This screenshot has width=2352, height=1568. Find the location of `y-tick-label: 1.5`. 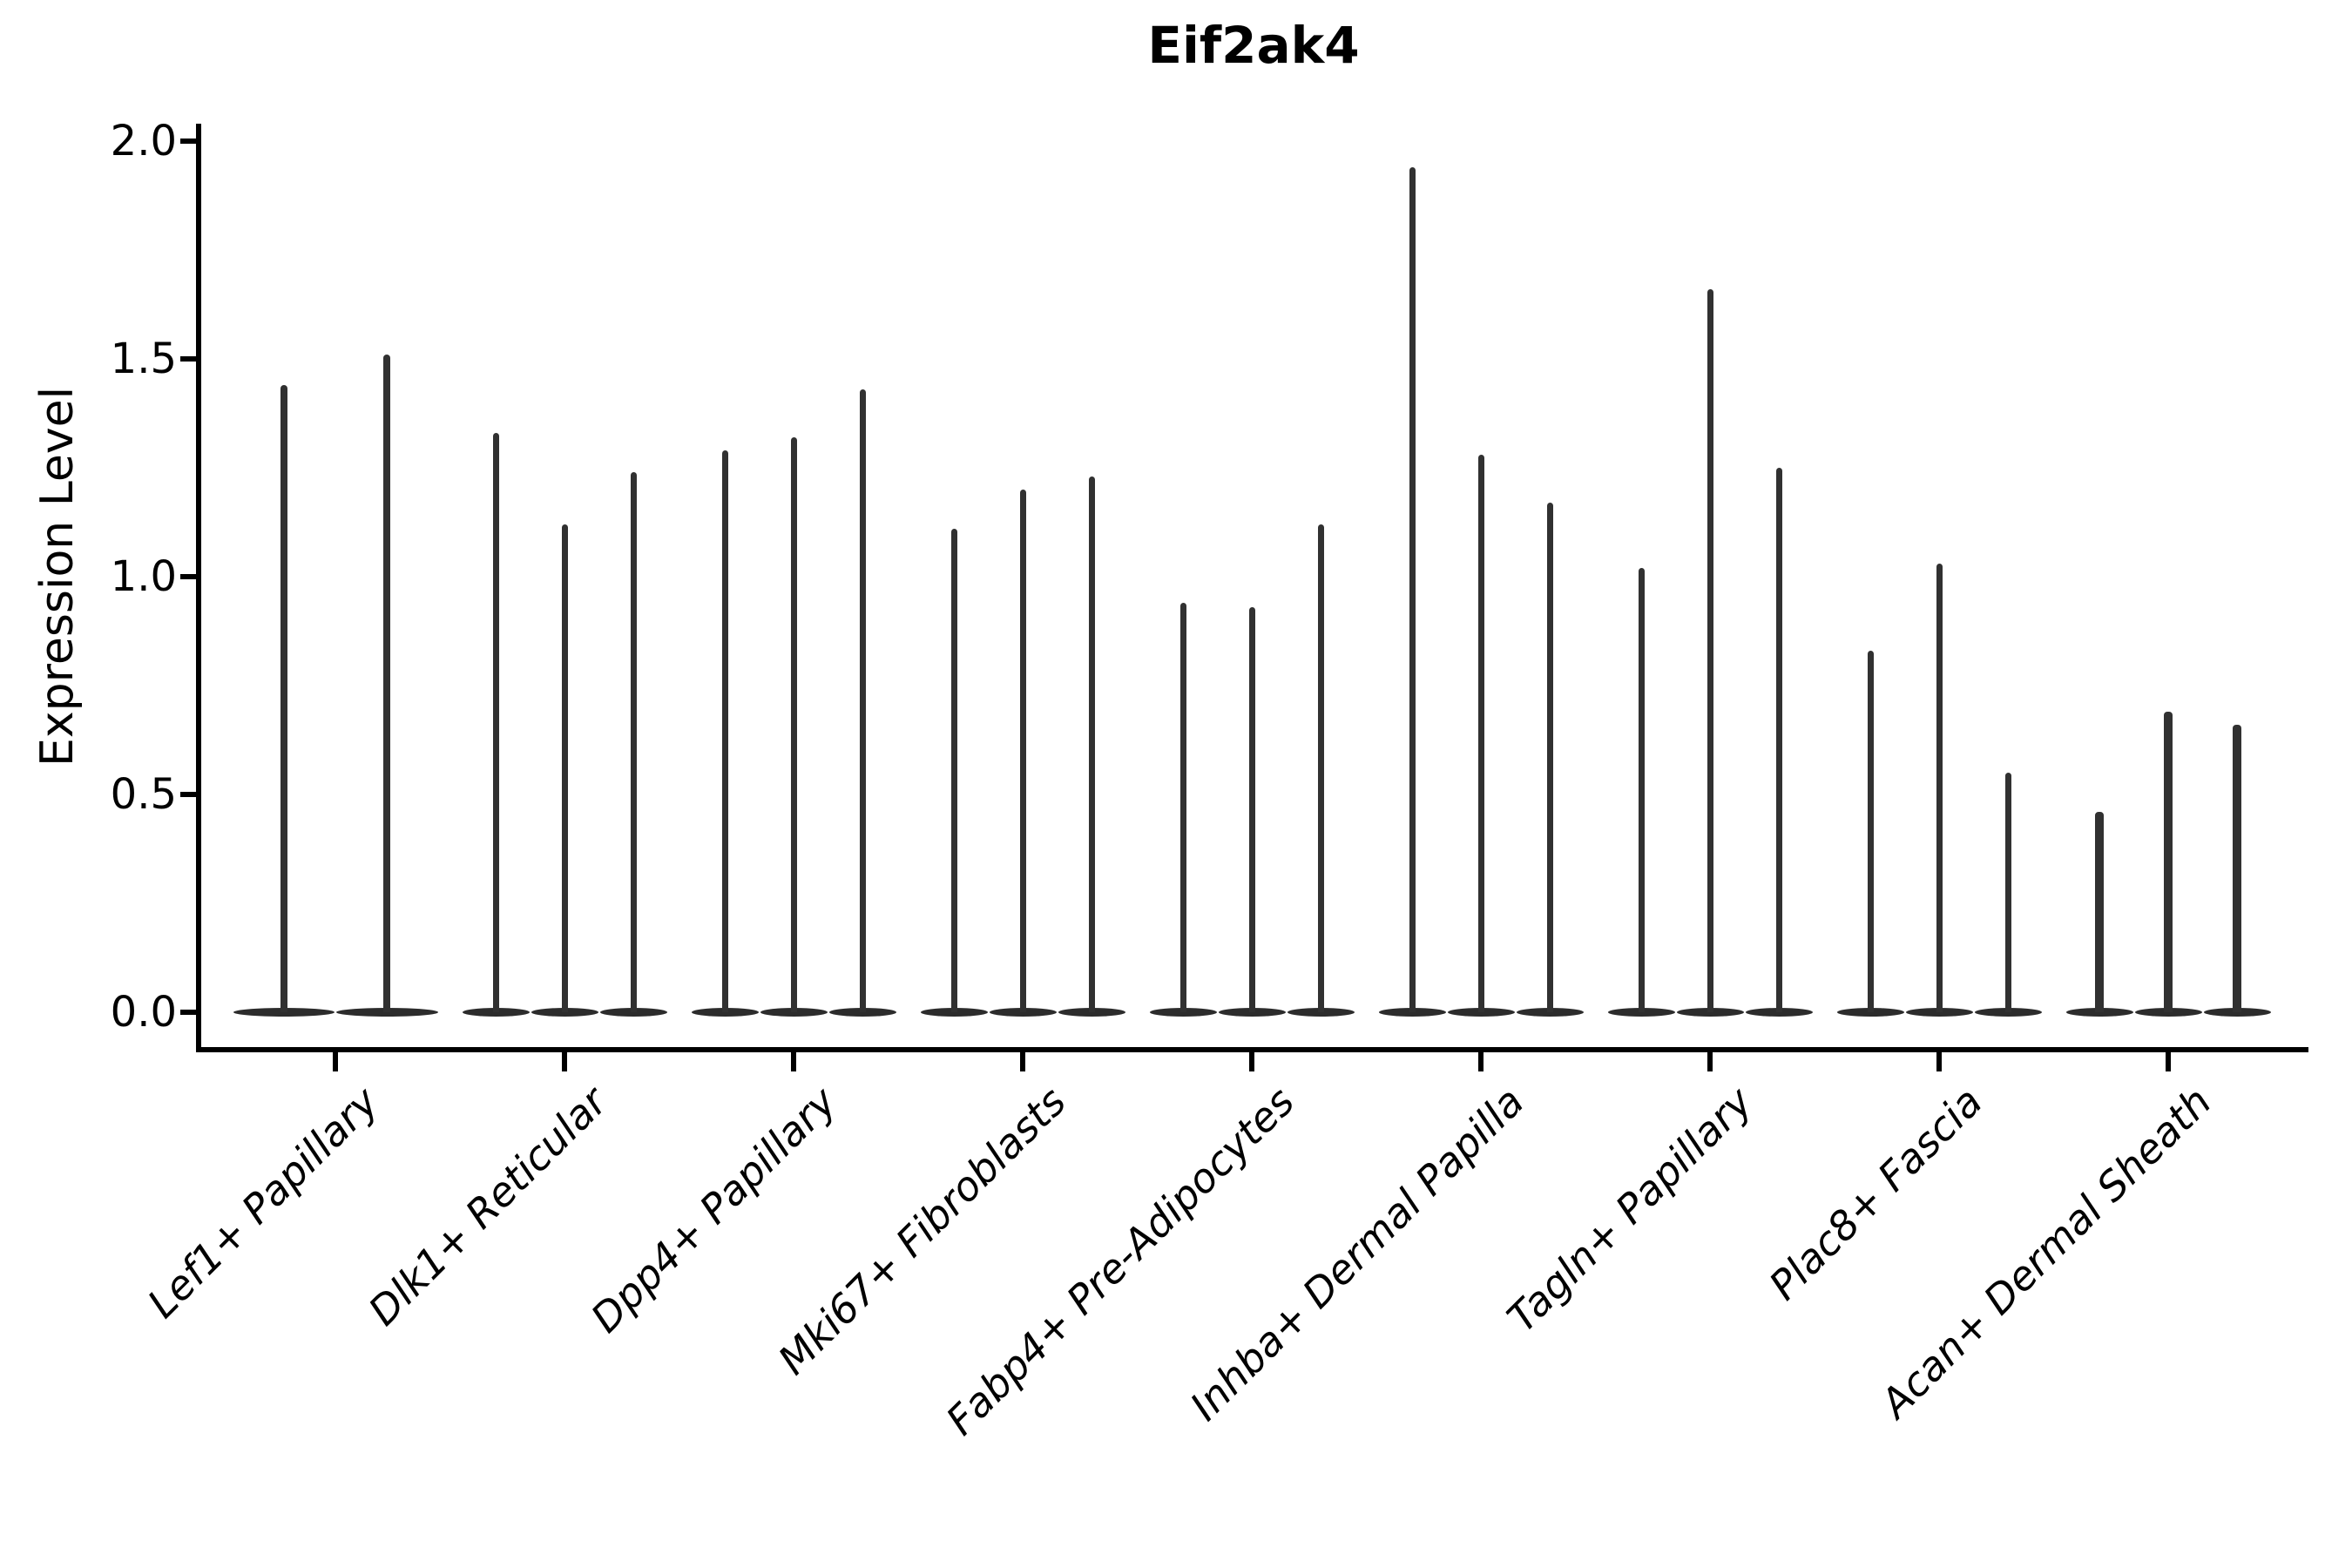

y-tick-label: 1.5 is located at coordinates (143, 359).